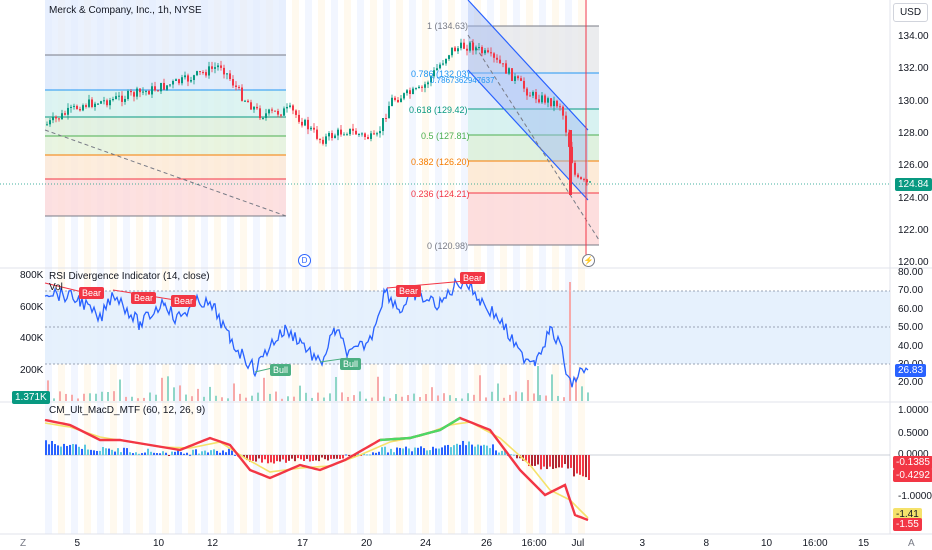 Image resolution: width=932 pixels, height=550 pixels. Describe the element at coordinates (913, 133) in the screenshot. I see `price-axis-label: 128.00` at that location.